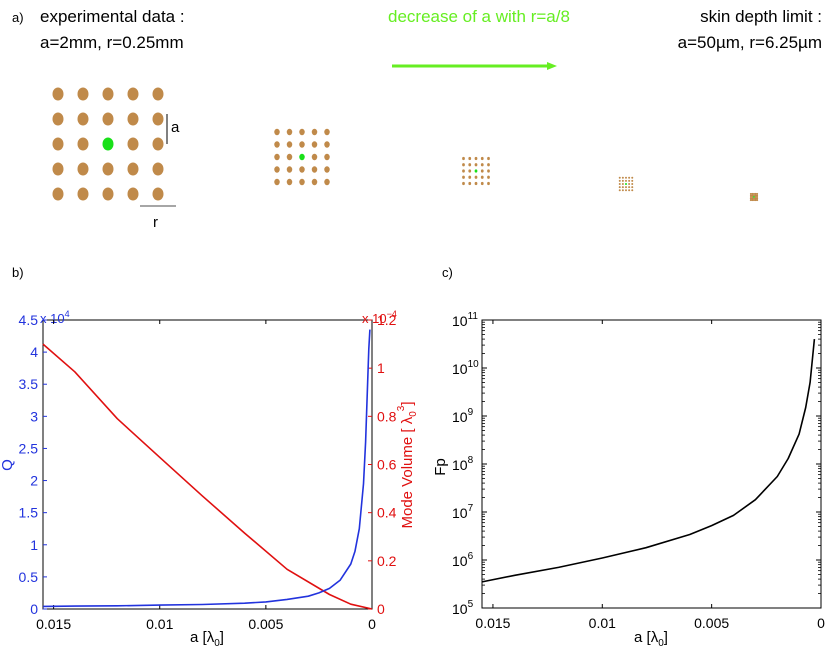 This screenshot has height=659, width=830. I want to click on panel-c-x-axis-label: a [λ0], so click(651, 639).